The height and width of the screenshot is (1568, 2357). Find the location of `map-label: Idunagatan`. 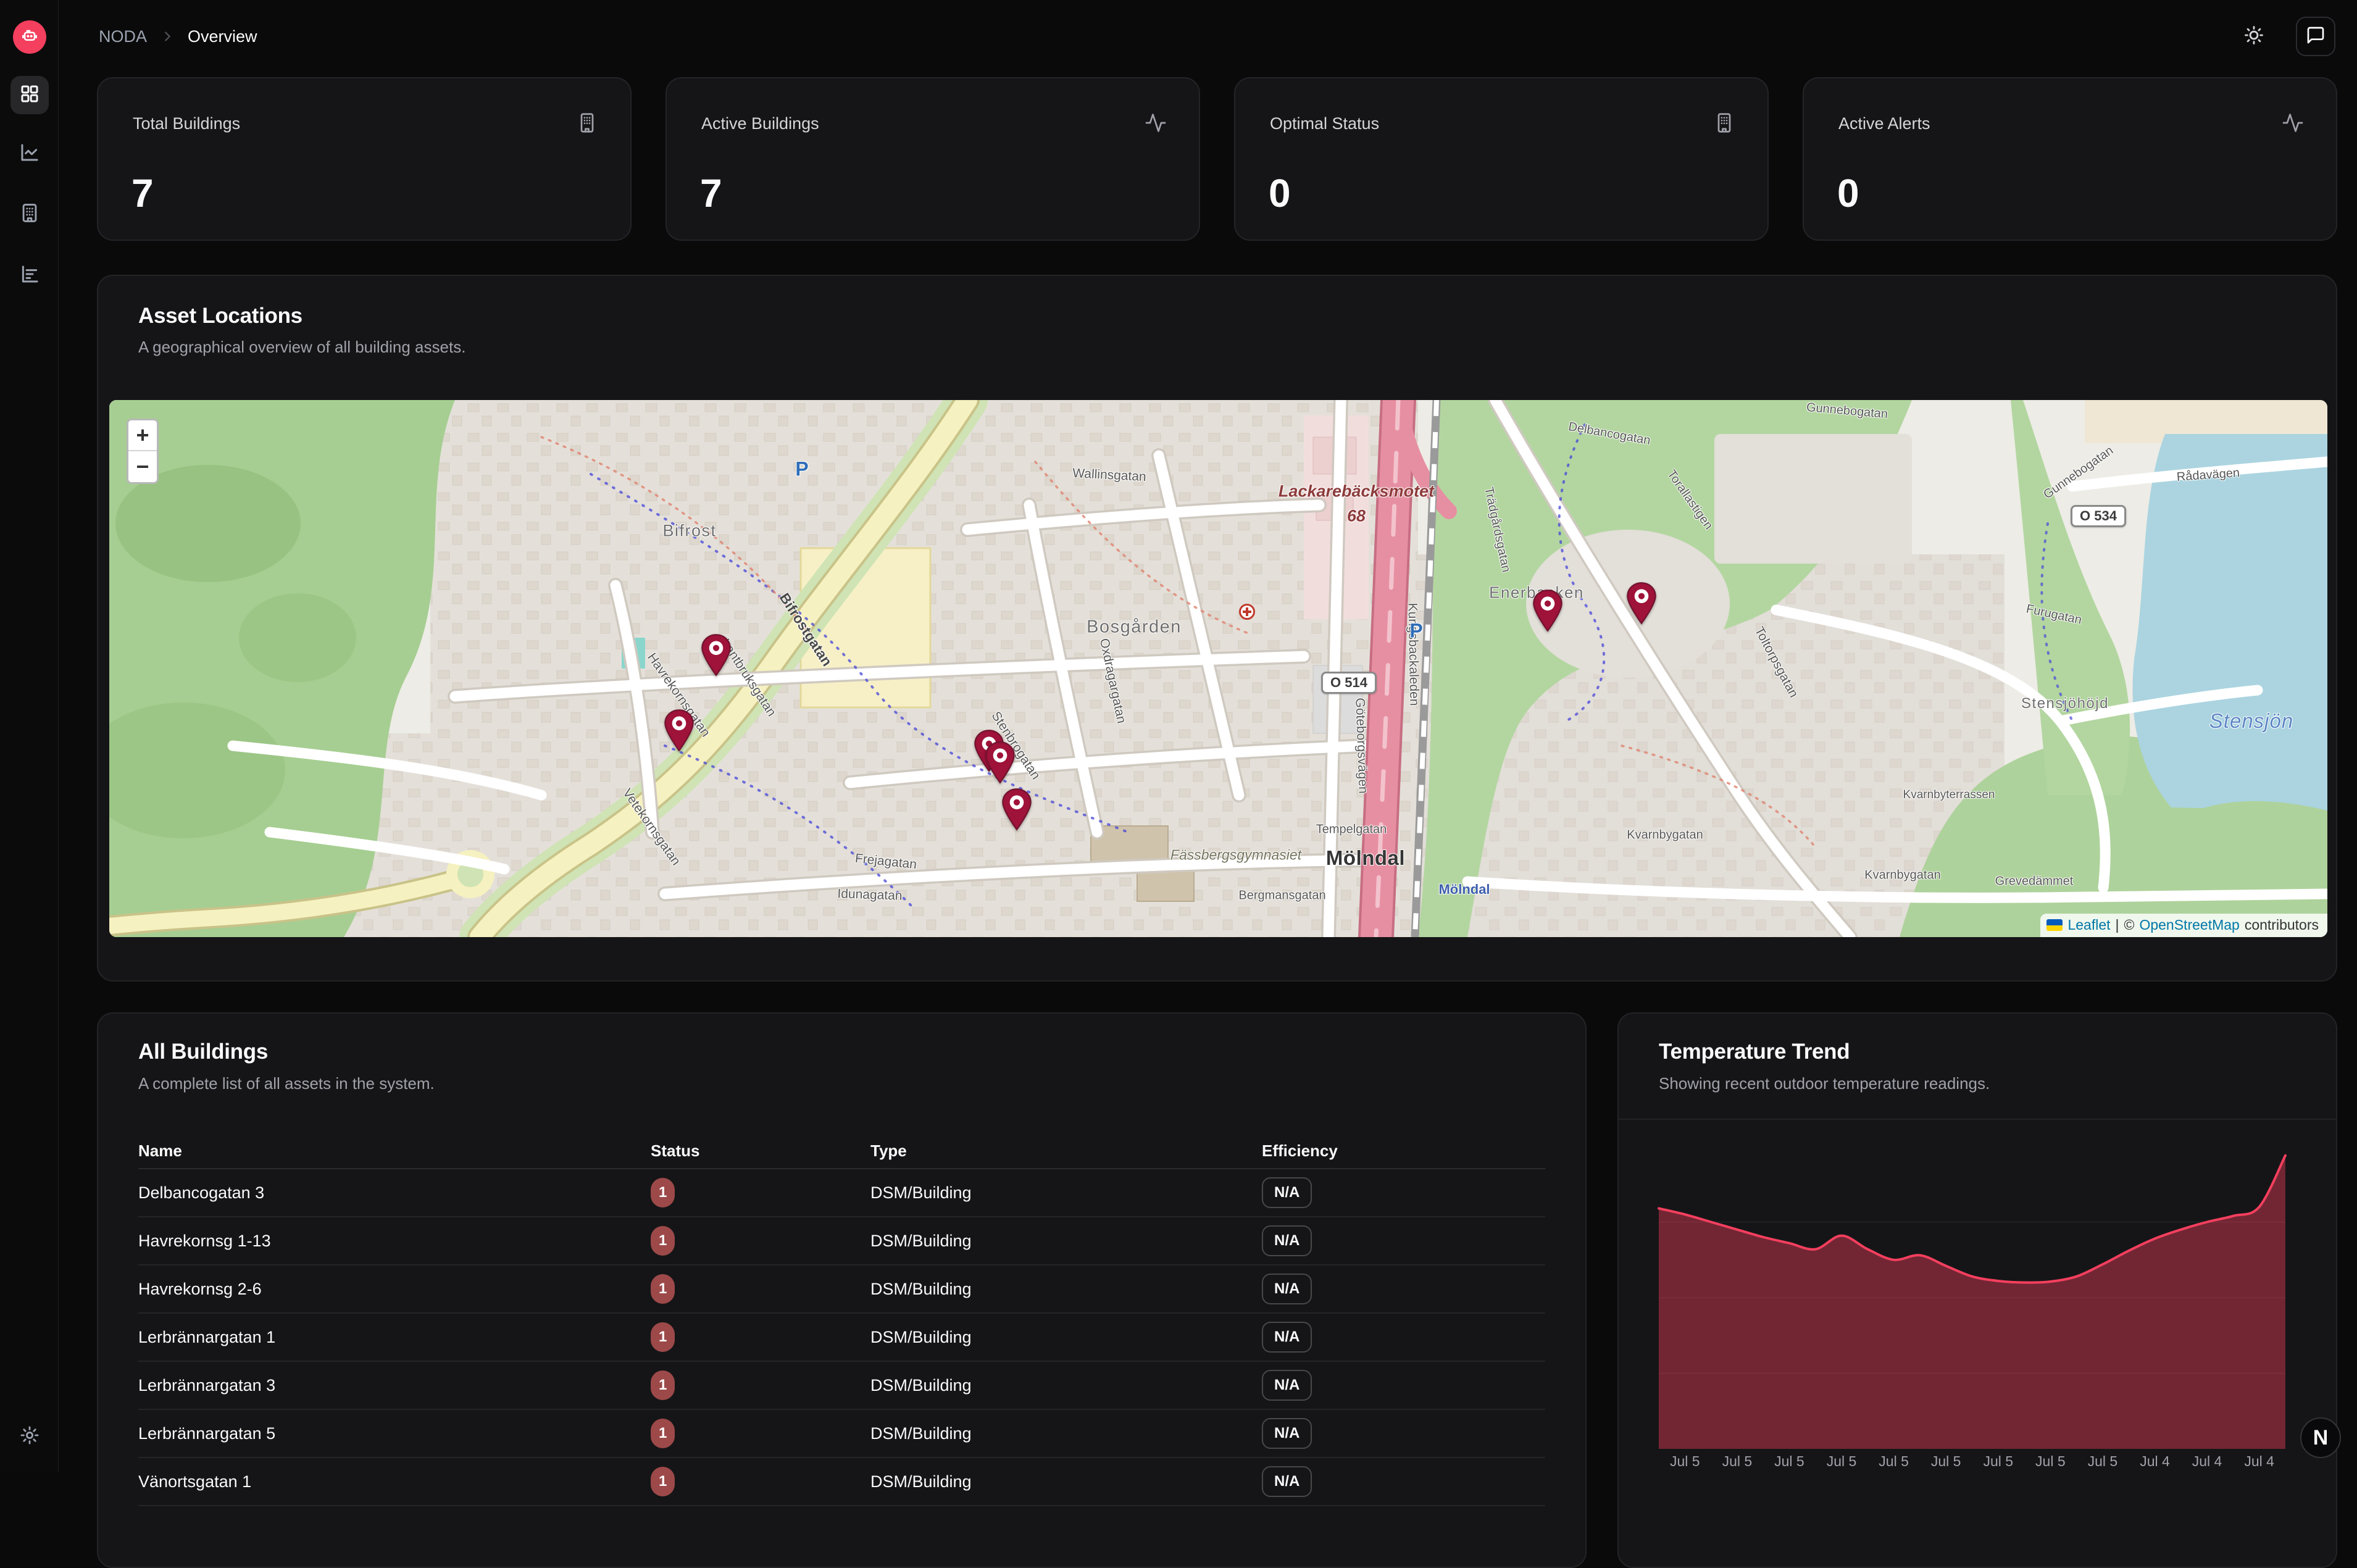

map-label: Idunagatan is located at coordinates (870, 894).